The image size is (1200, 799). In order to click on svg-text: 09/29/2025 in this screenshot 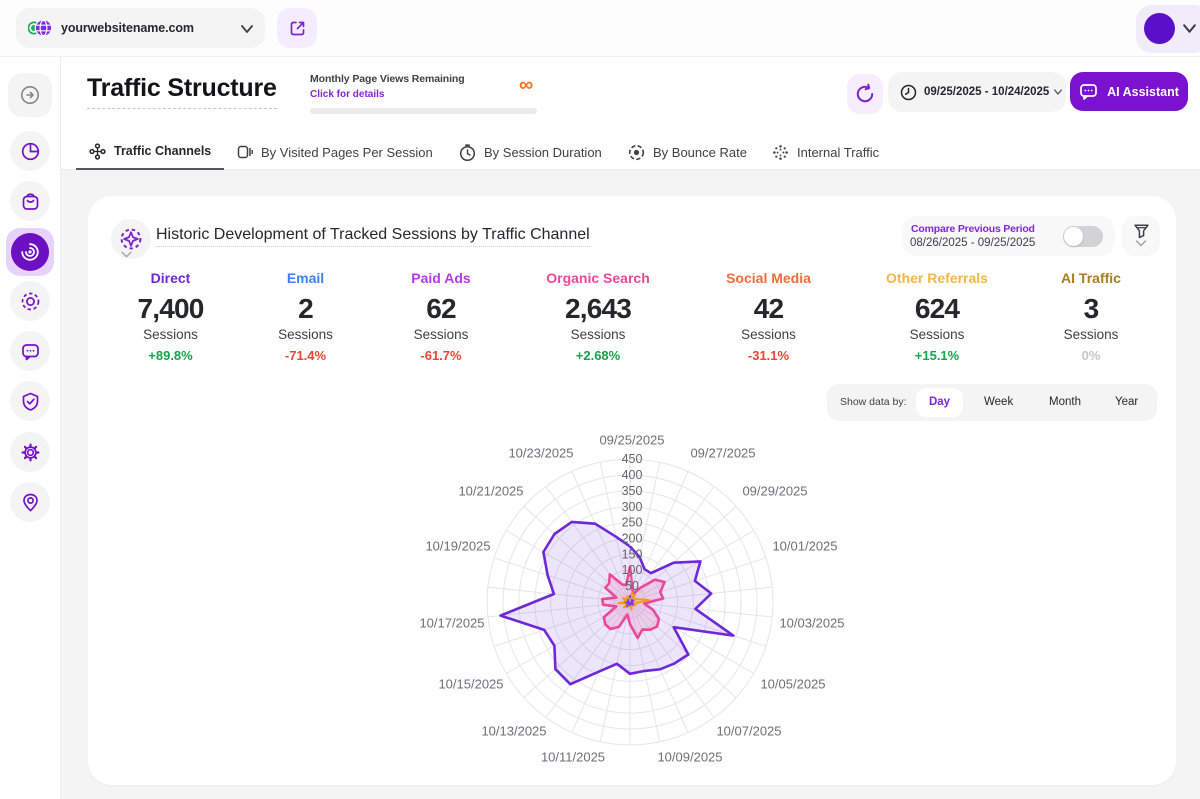, I will do `click(774, 491)`.